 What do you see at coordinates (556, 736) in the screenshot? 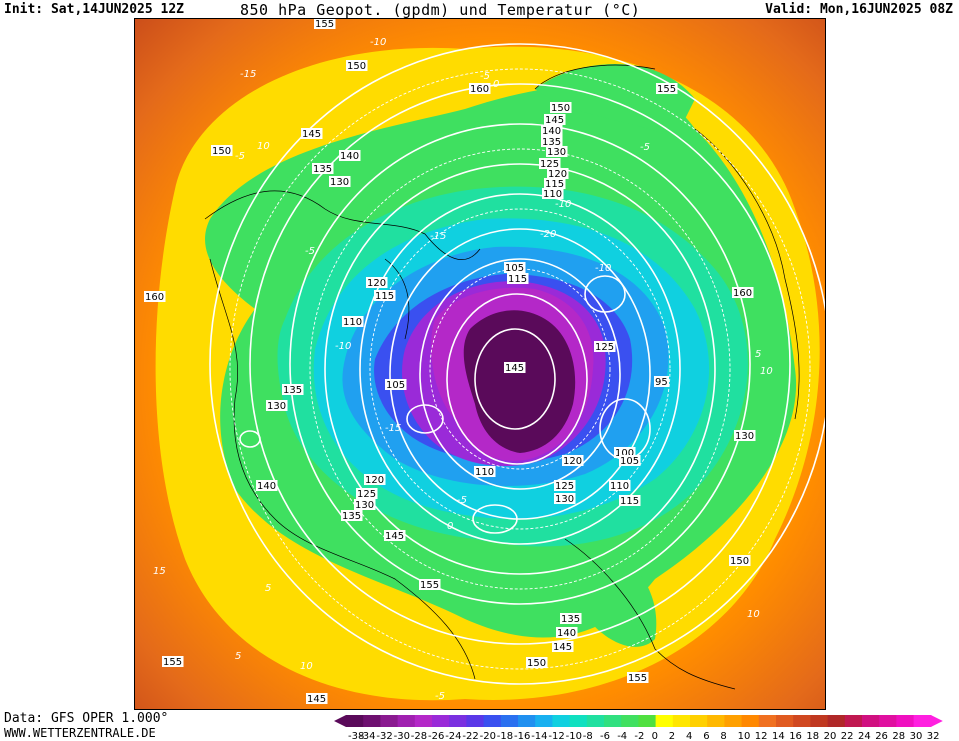
I see `legend-tick-label: -12` at bounding box center [556, 736].